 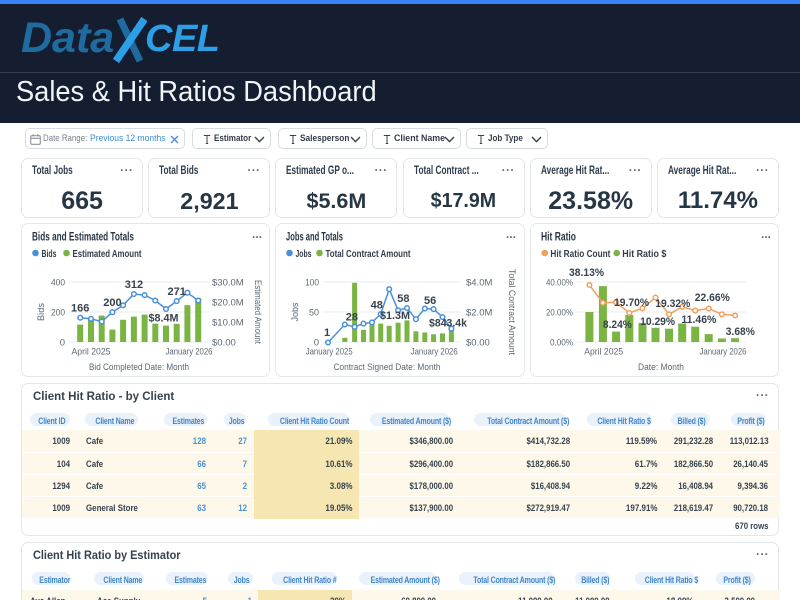 What do you see at coordinates (387, 367) in the screenshot?
I see `svg-text: Contract Signed Date: Month` at bounding box center [387, 367].